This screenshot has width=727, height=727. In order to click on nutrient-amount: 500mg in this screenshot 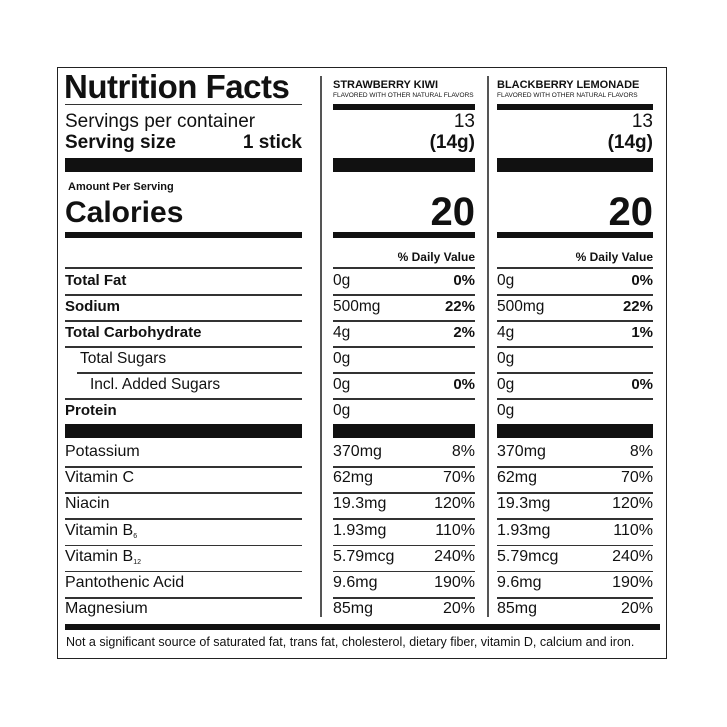, I will do `click(521, 306)`.